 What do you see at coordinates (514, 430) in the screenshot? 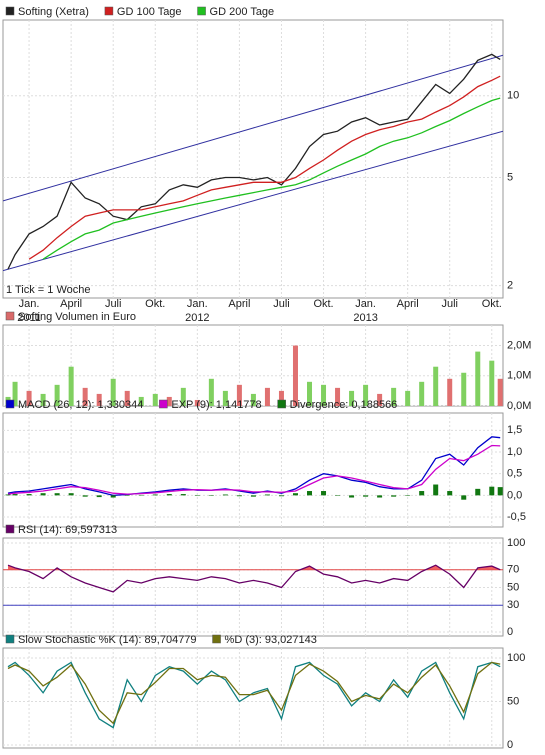
I see `y-tick-label: 1,5` at bounding box center [514, 430].